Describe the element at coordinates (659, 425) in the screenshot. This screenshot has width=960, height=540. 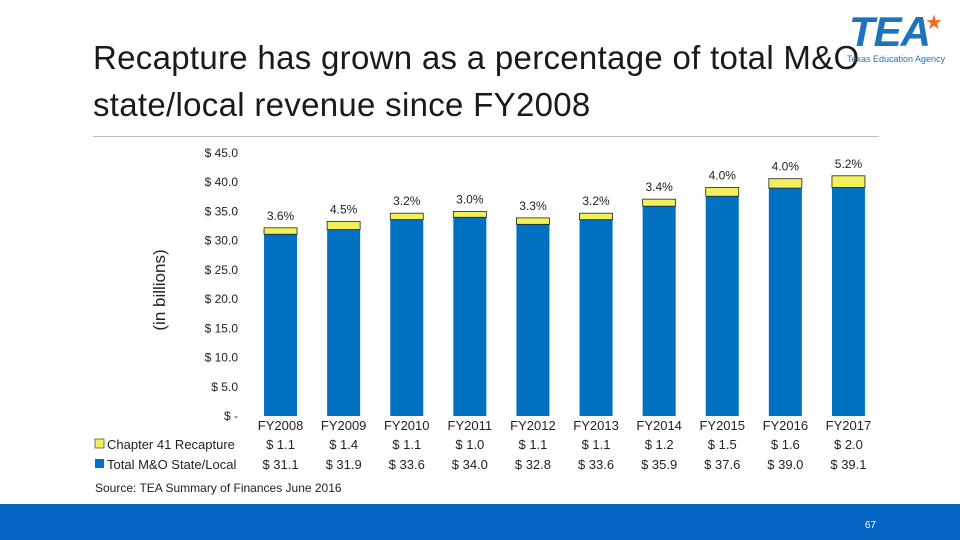
I see `category-label: FY2014` at that location.